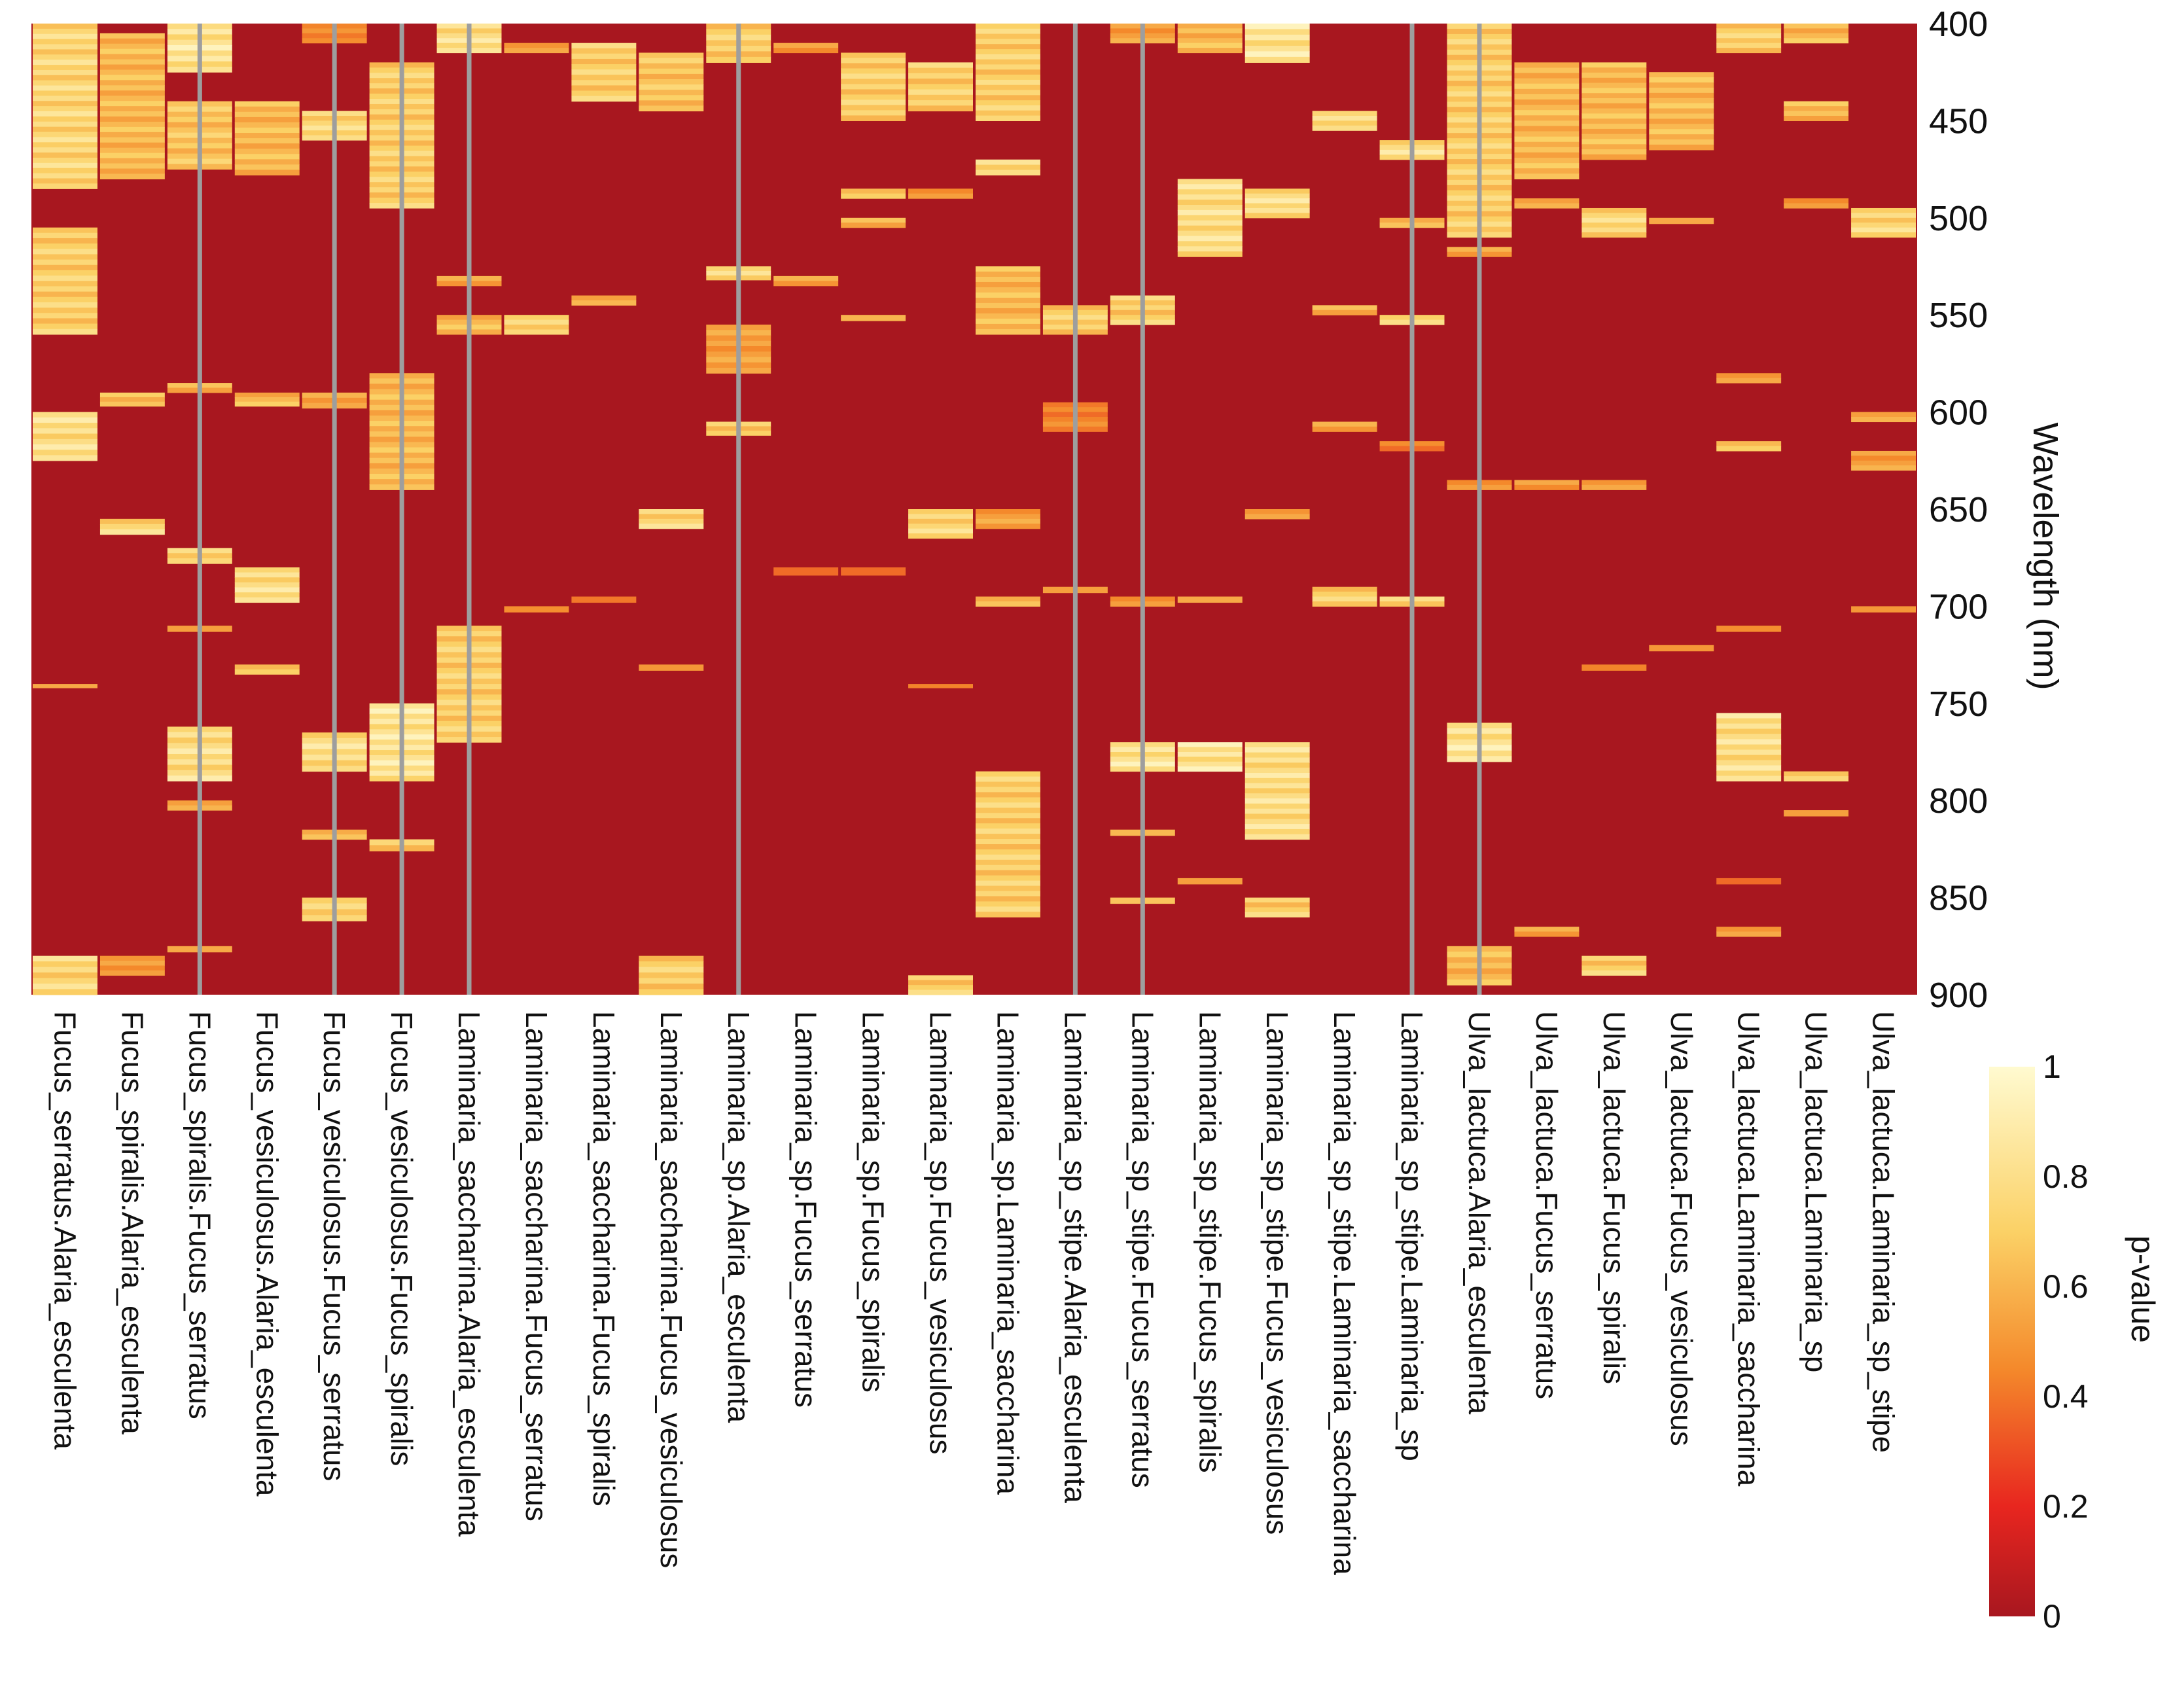 The height and width of the screenshot is (1708, 2173). Describe the element at coordinates (537, 1266) in the screenshot. I see `column-label: Laminaria_saccharina.Fucus_serratus` at that location.